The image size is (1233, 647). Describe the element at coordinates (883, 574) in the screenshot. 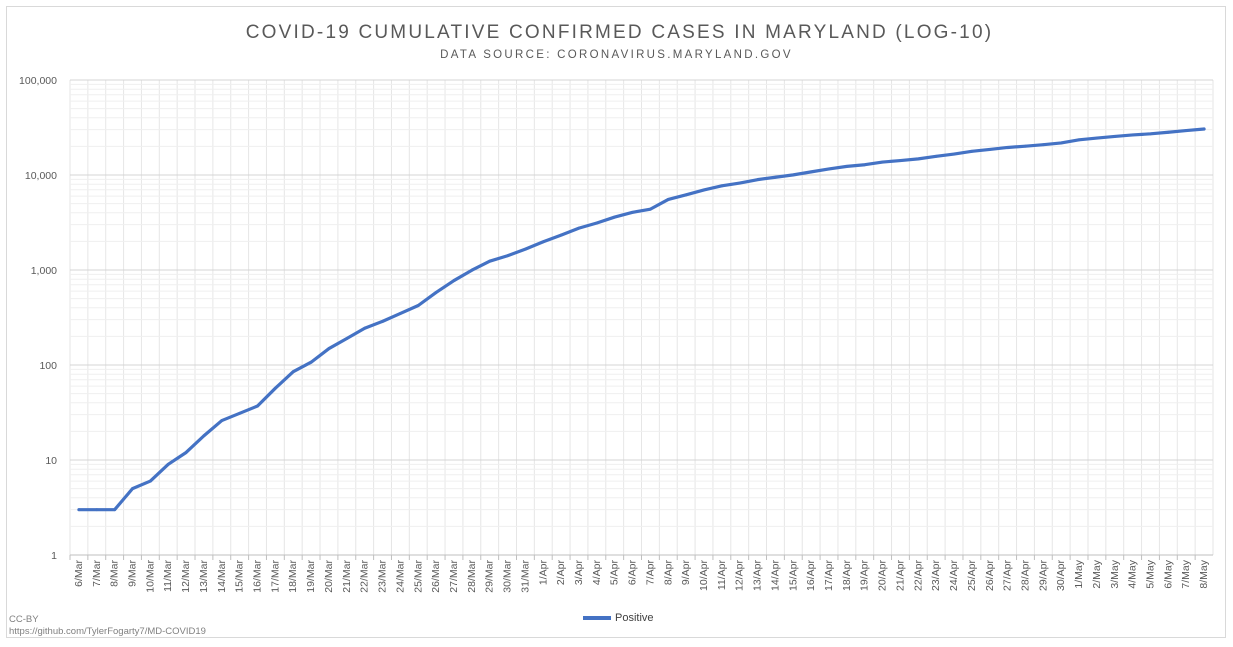

I see `x-tick-label: 20/Apr` at that location.